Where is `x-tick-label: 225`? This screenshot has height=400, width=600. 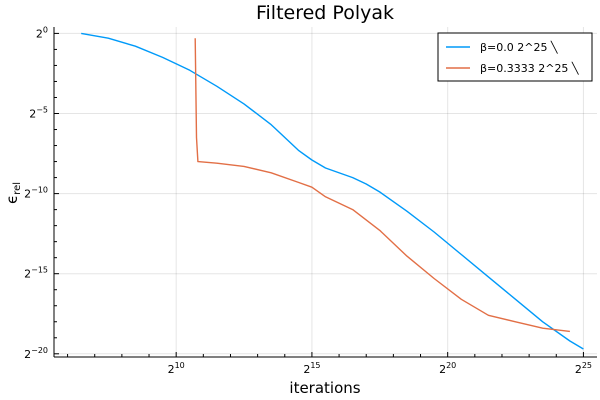 x-tick-label: 225 is located at coordinates (583, 368).